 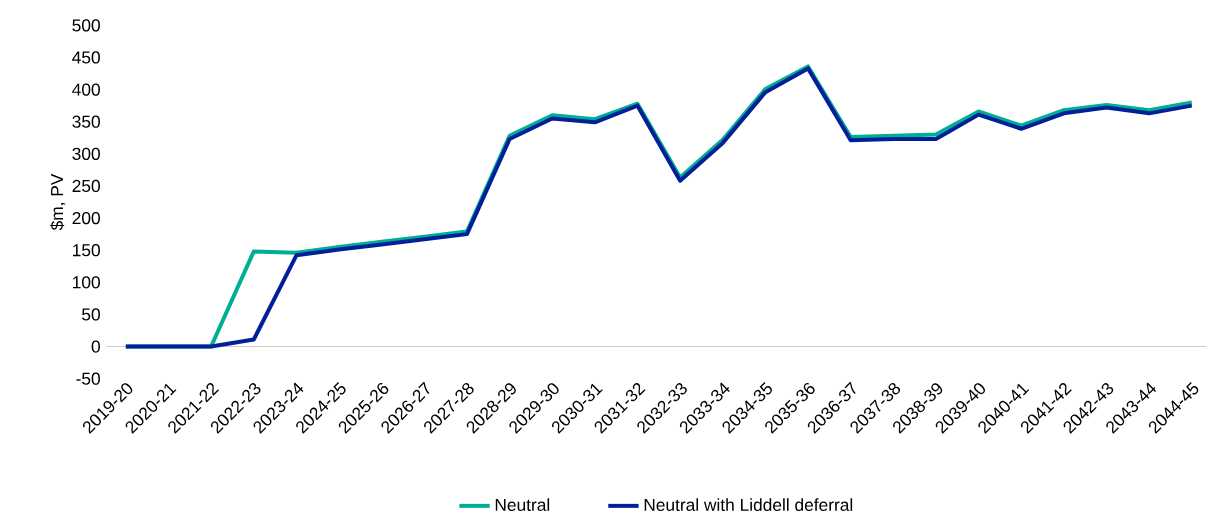 What do you see at coordinates (86, 121) in the screenshot?
I see `y-tick-label: 350` at bounding box center [86, 121].